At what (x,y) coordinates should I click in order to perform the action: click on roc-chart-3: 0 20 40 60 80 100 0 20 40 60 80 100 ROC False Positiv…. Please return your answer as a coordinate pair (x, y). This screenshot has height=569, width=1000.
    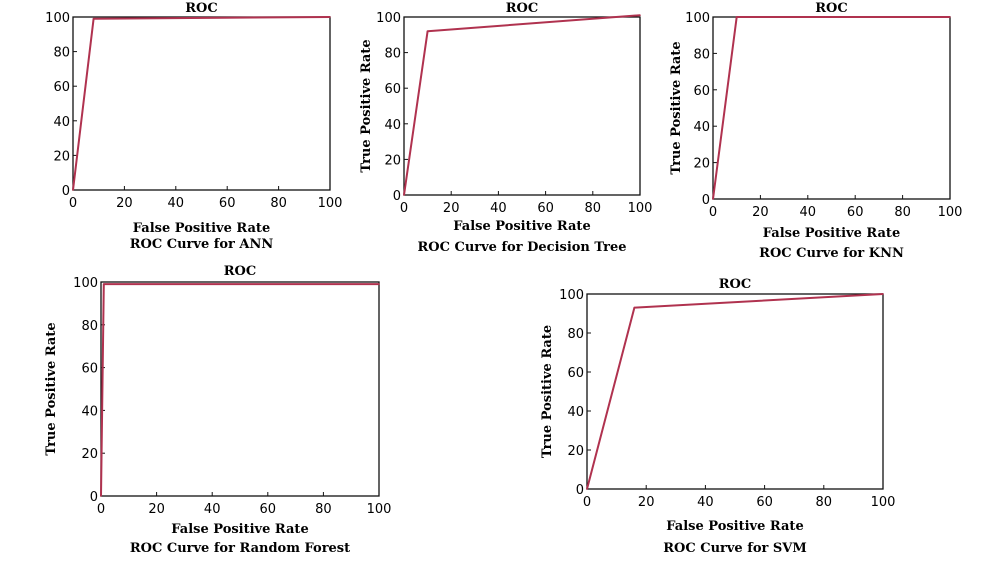
    Looking at the image, I should click on (815, 131).